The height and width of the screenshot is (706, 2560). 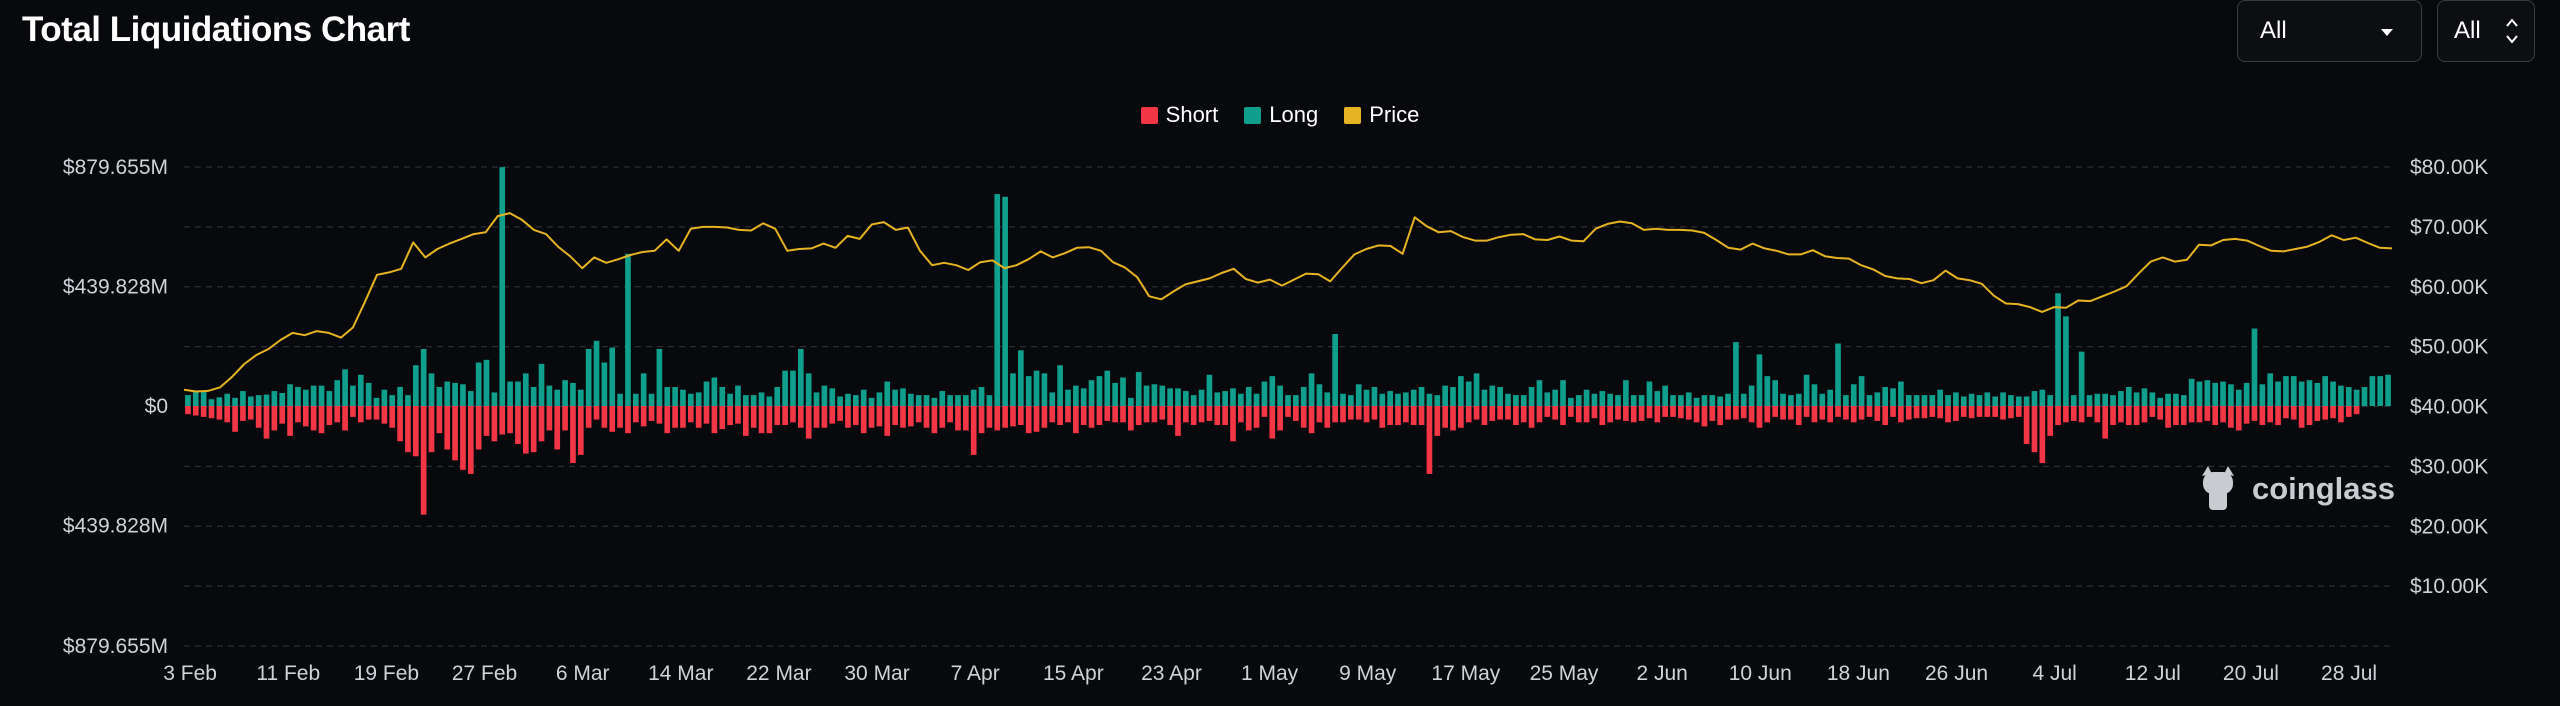 I want to click on legend-item-price: Price, so click(x=1381, y=115).